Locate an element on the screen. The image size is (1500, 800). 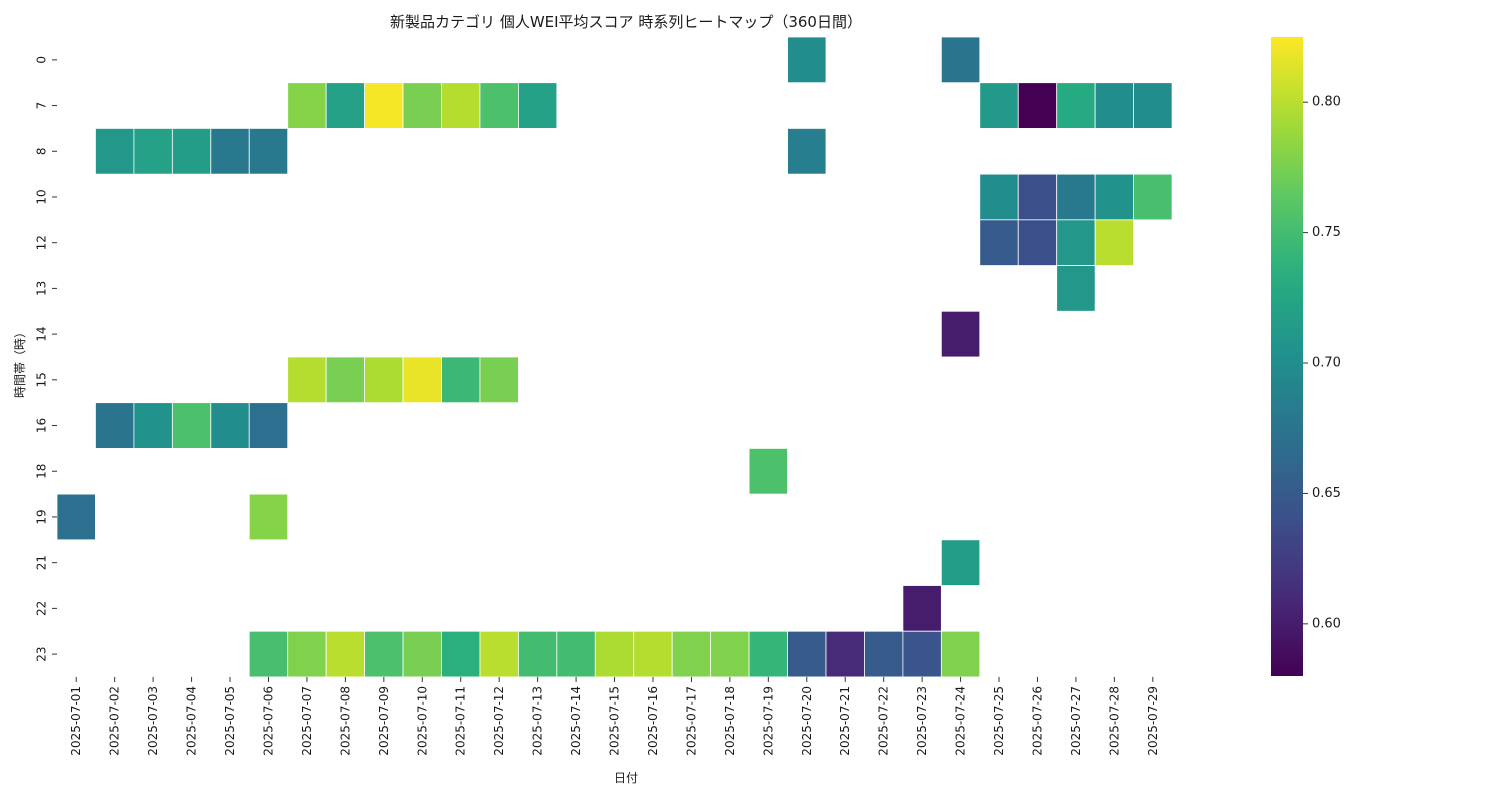
x-tick-label: 2025-07-16 is located at coordinates (653, 721).